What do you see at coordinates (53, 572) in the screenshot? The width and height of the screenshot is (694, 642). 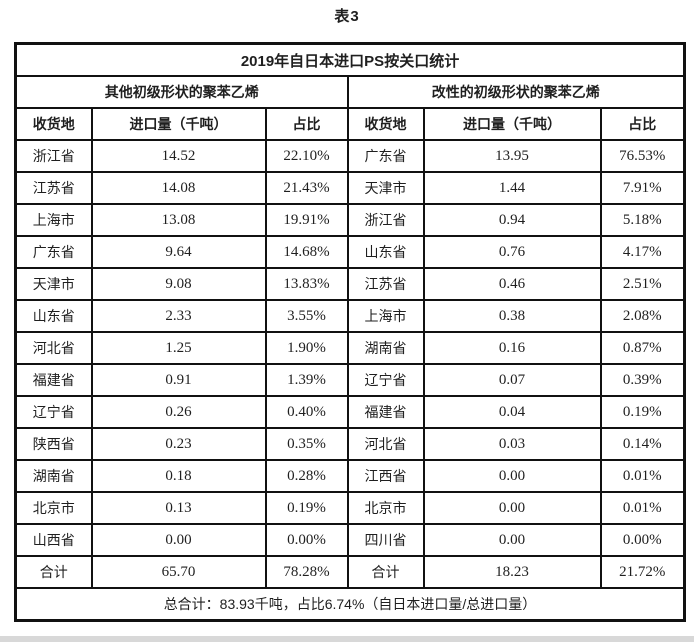 I see `total-label-left: 合计` at bounding box center [53, 572].